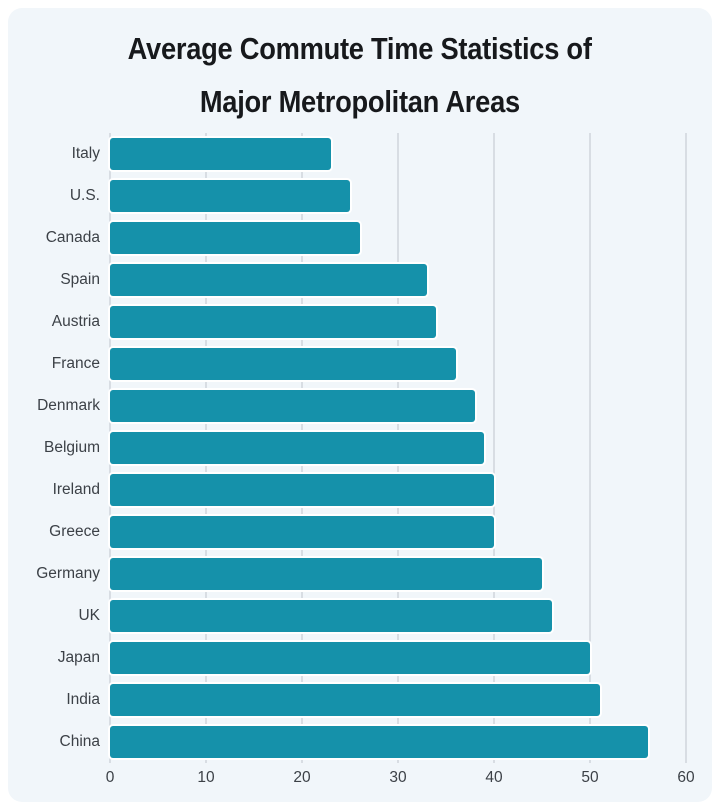  Describe the element at coordinates (84, 195) in the screenshot. I see `y-axis-label-us: U.S.` at that location.